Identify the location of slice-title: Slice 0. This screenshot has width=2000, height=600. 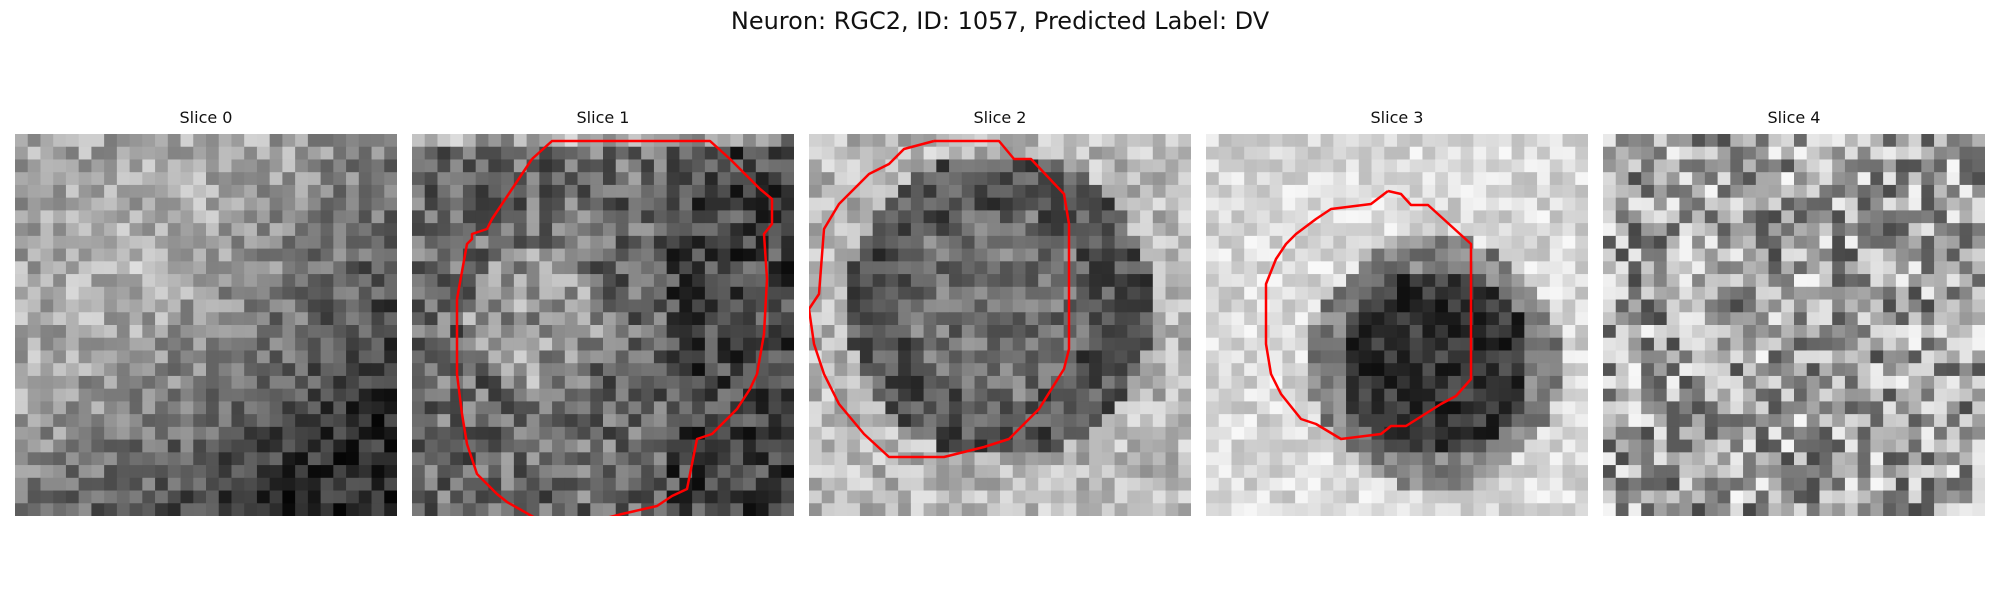
(206, 117).